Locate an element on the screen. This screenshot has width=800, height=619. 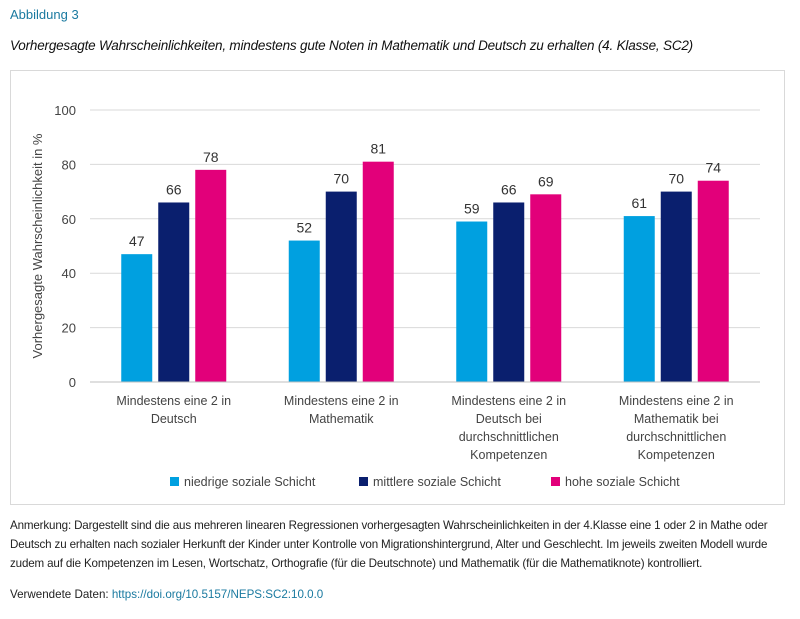
category-label: Deutsch bei is located at coordinates (509, 419).